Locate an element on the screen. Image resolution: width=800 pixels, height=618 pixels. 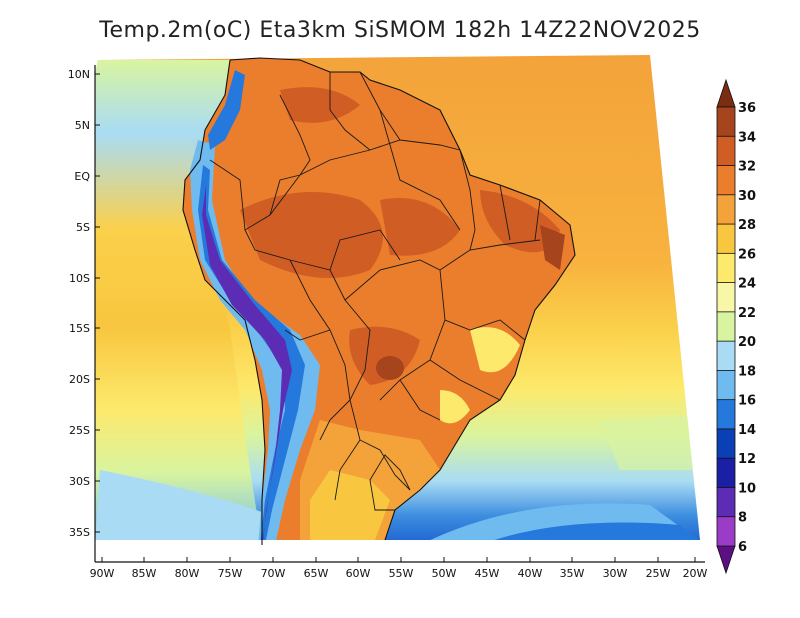
lat-tick-10s: 10S is located at coordinates (84, 278).